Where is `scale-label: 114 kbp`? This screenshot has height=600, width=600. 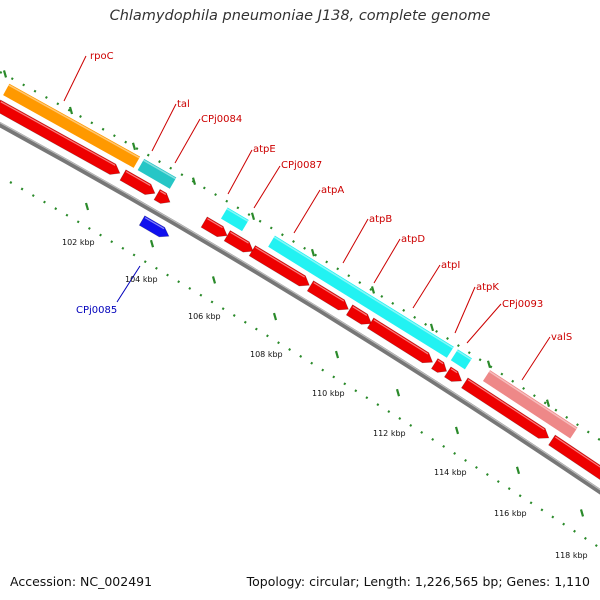 scale-label: 114 kbp is located at coordinates (450, 472).